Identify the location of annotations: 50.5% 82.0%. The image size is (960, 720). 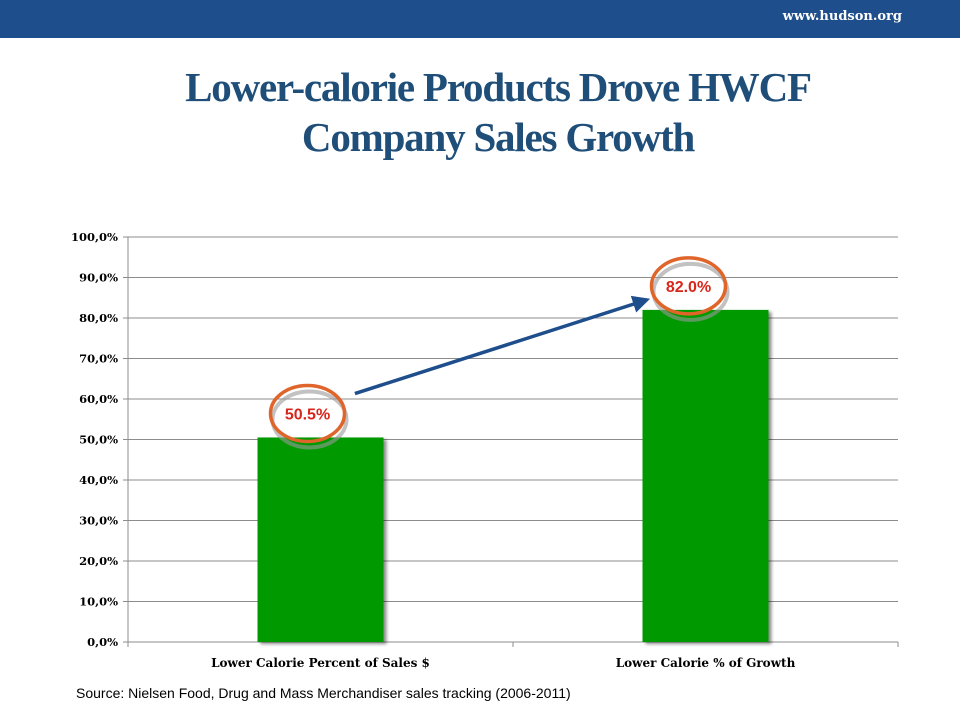
(499, 353).